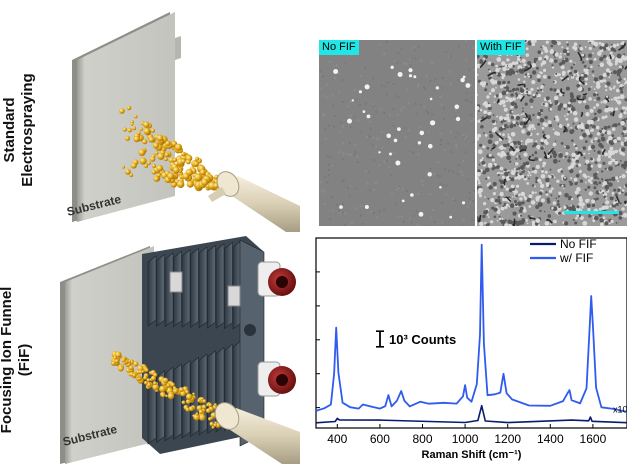  Describe the element at coordinates (532, 218) in the screenshot. I see `sem-crack` at that location.